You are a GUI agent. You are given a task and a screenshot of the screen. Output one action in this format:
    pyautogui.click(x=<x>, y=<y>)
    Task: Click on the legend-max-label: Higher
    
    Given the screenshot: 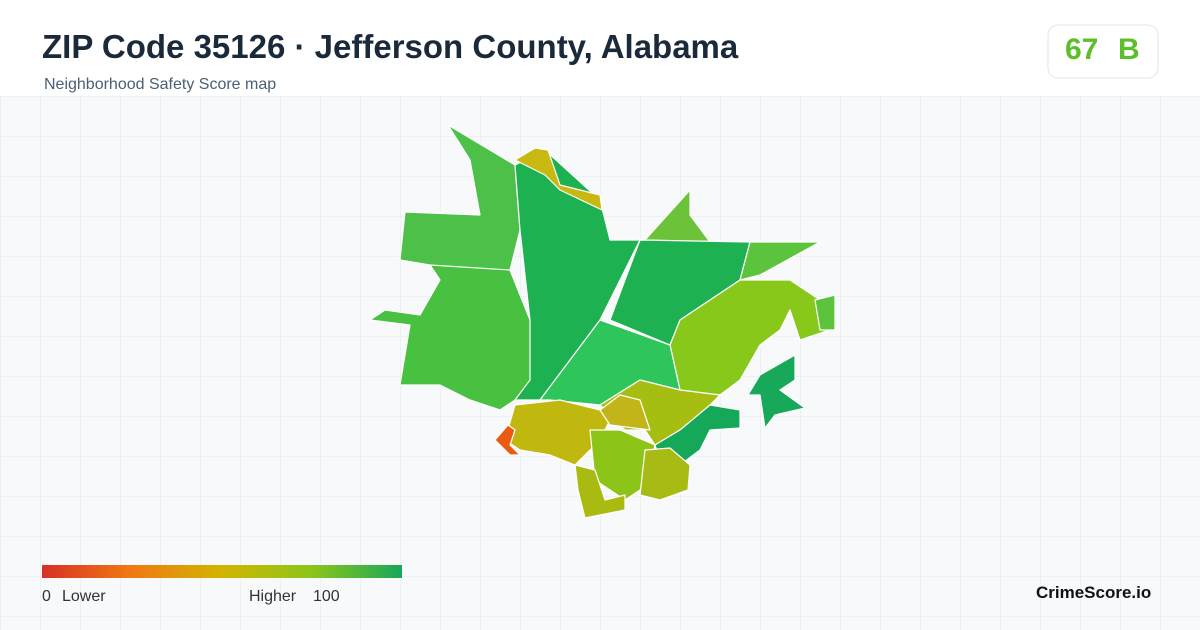 What is the action you would take?
    pyautogui.click(x=273, y=596)
    